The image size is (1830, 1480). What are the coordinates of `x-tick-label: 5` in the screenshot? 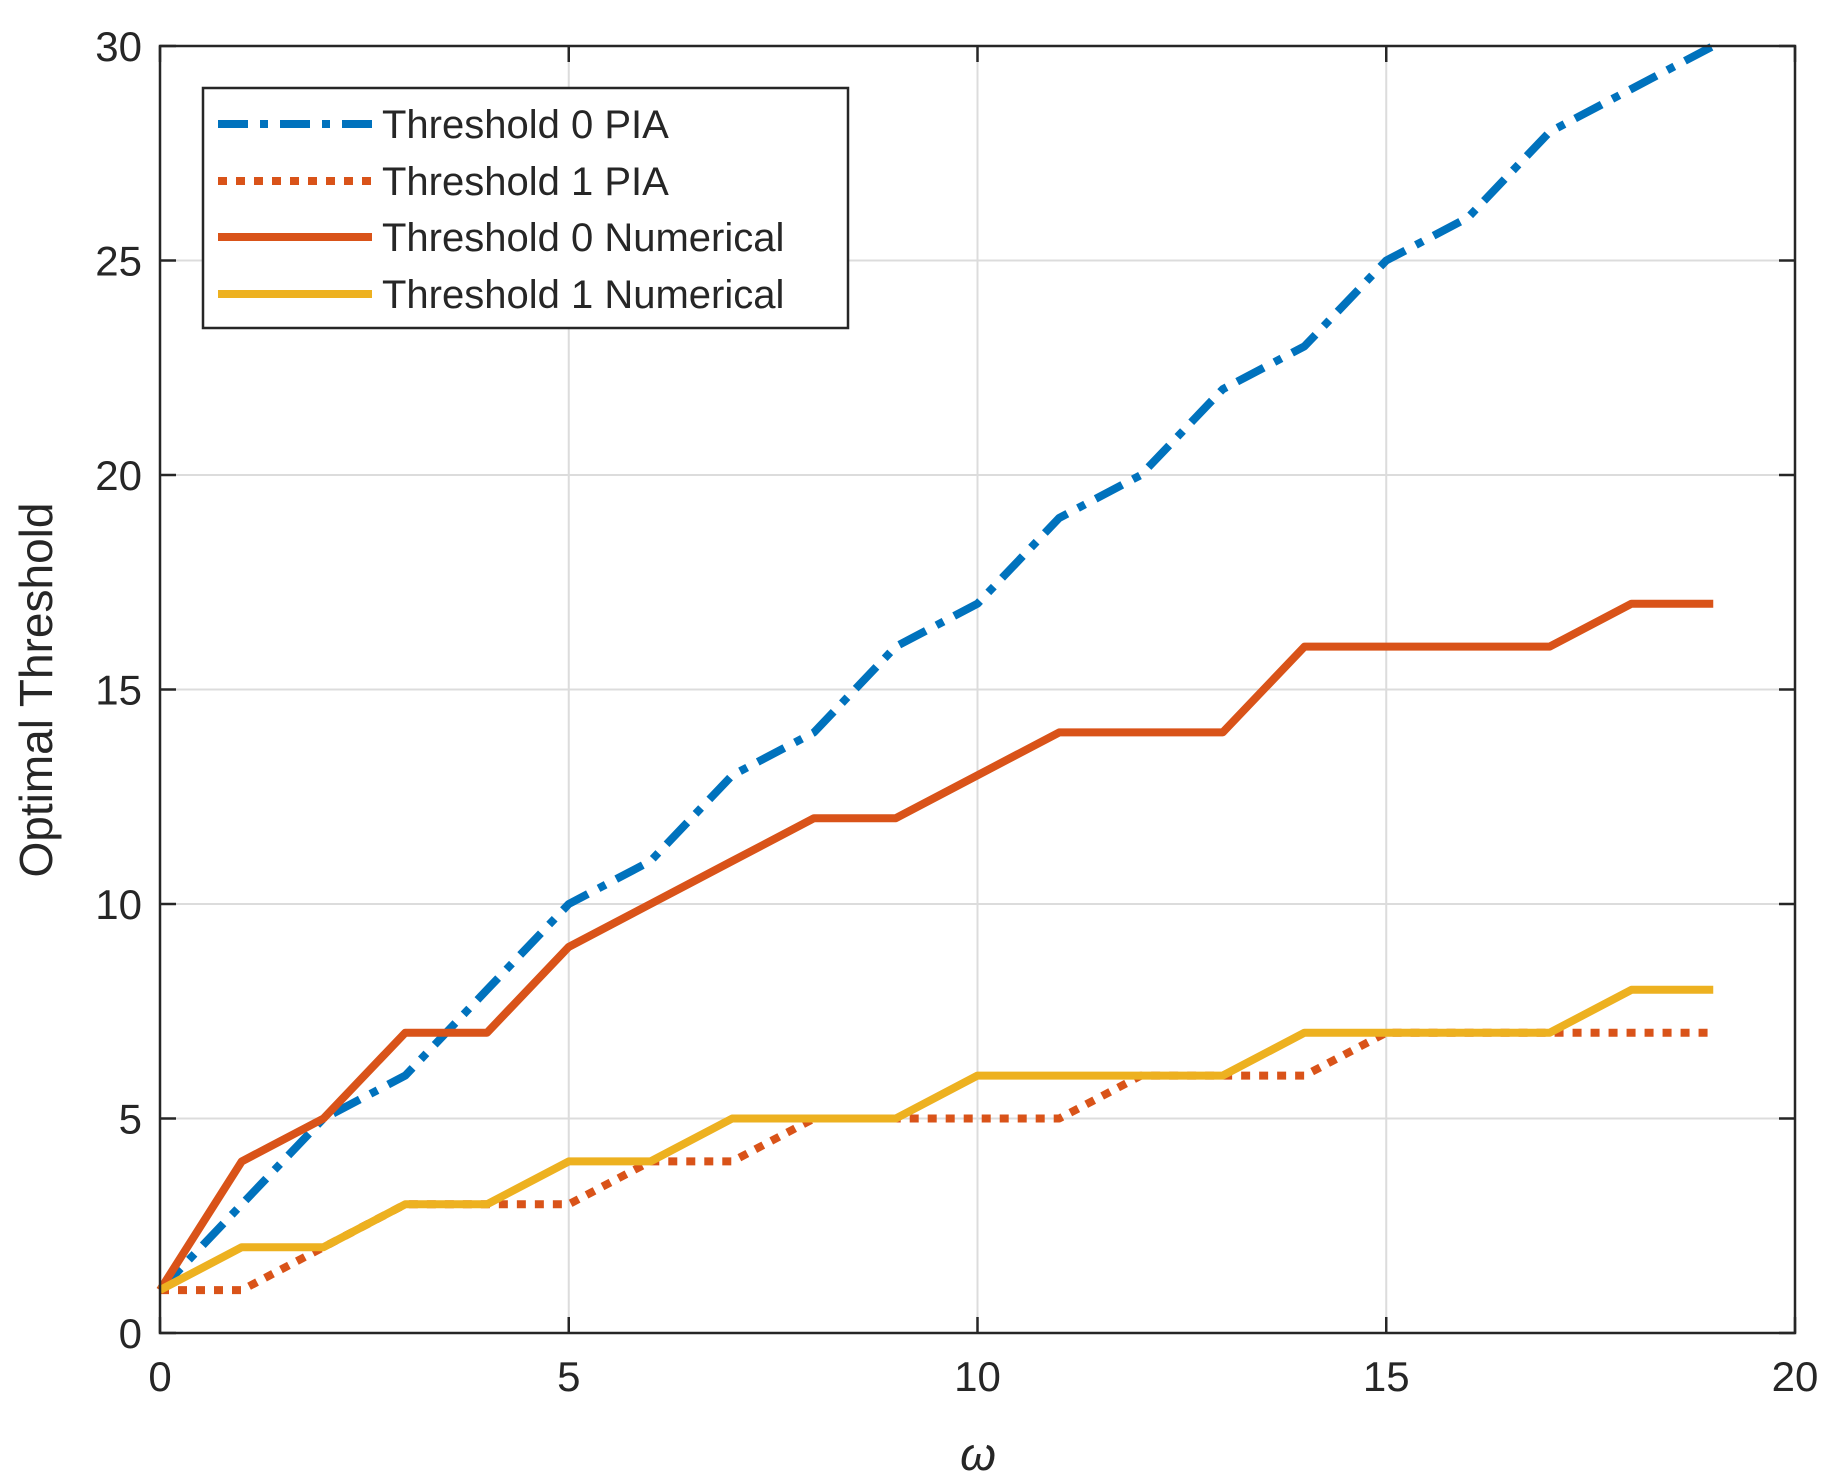 It's located at (568, 1376).